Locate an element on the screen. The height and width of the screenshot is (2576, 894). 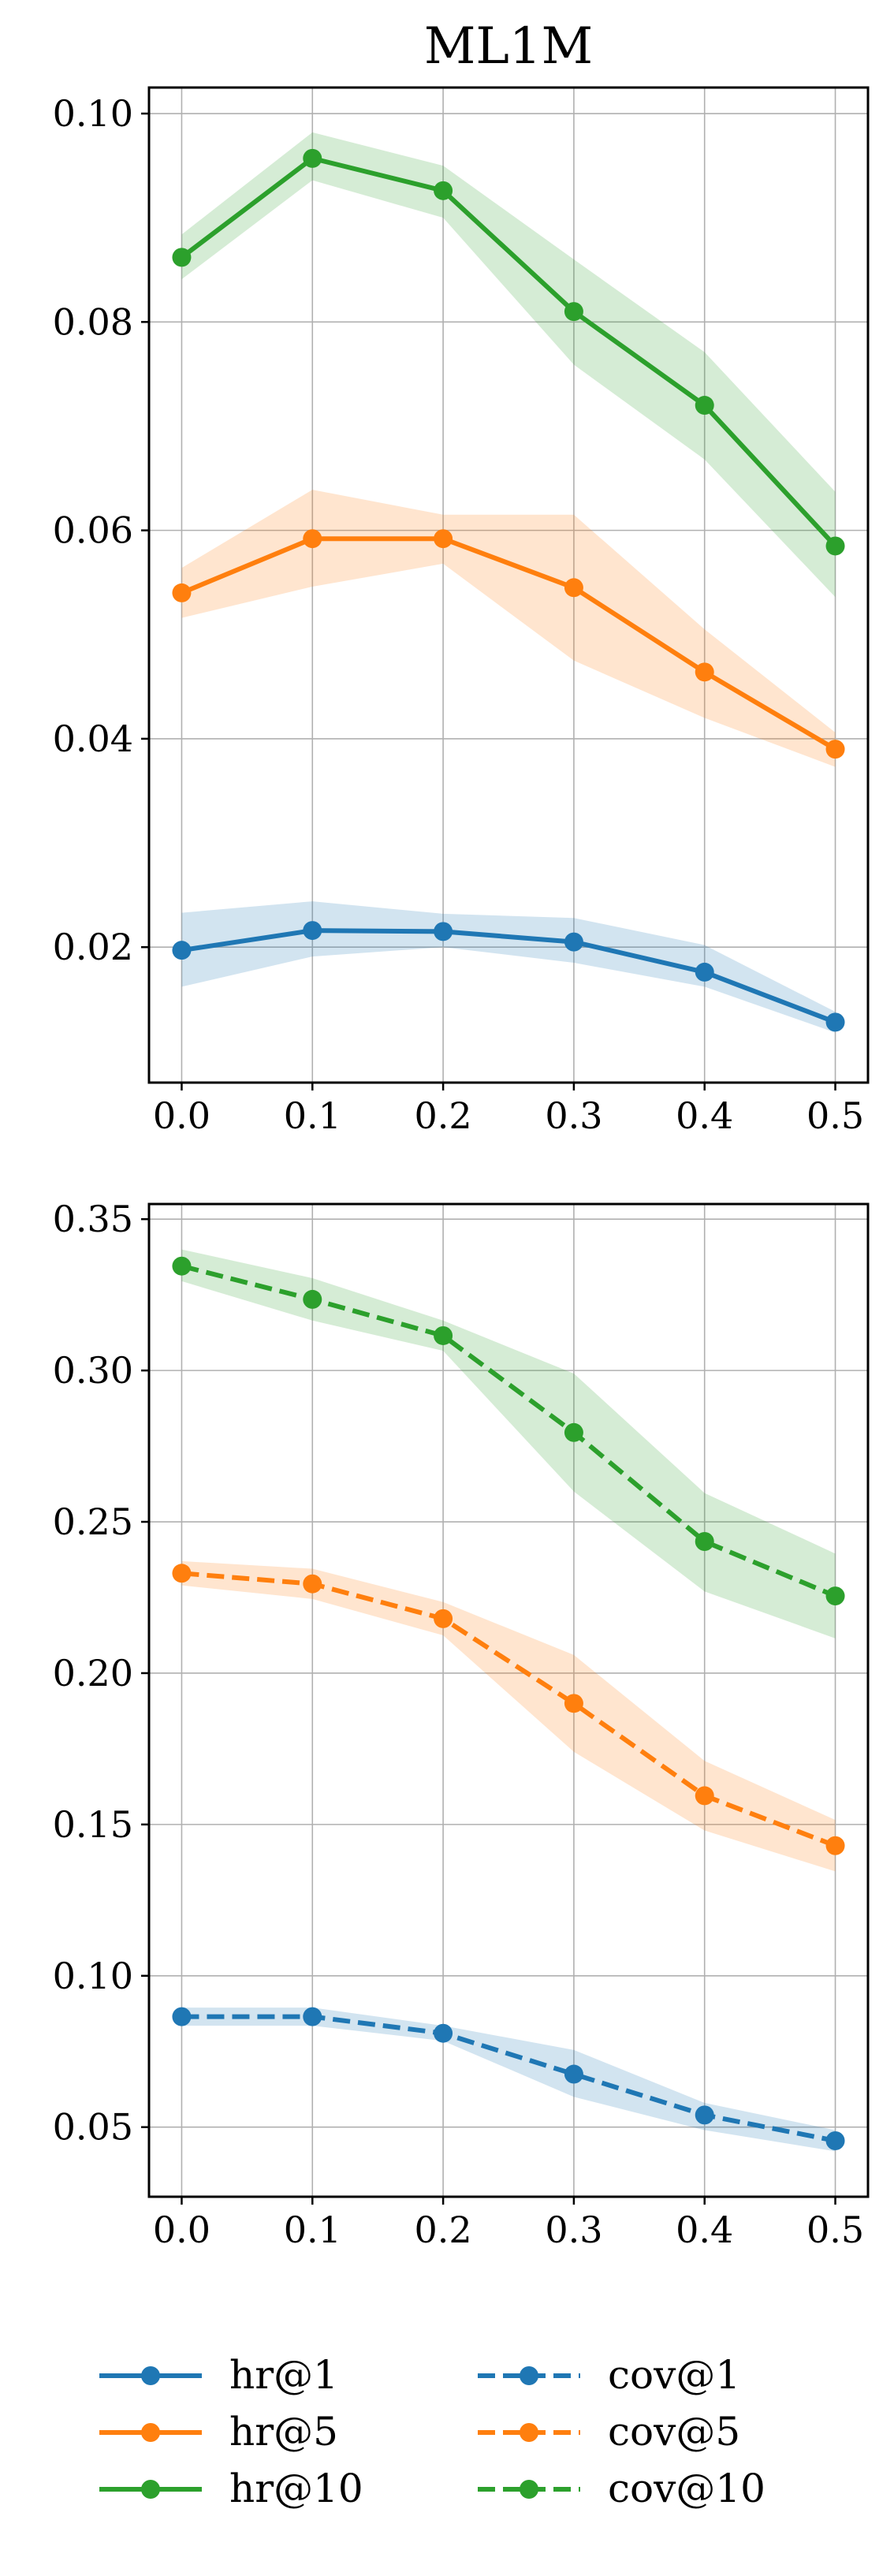
legend-item-hr@1: hr@1 is located at coordinates (219, 2375).